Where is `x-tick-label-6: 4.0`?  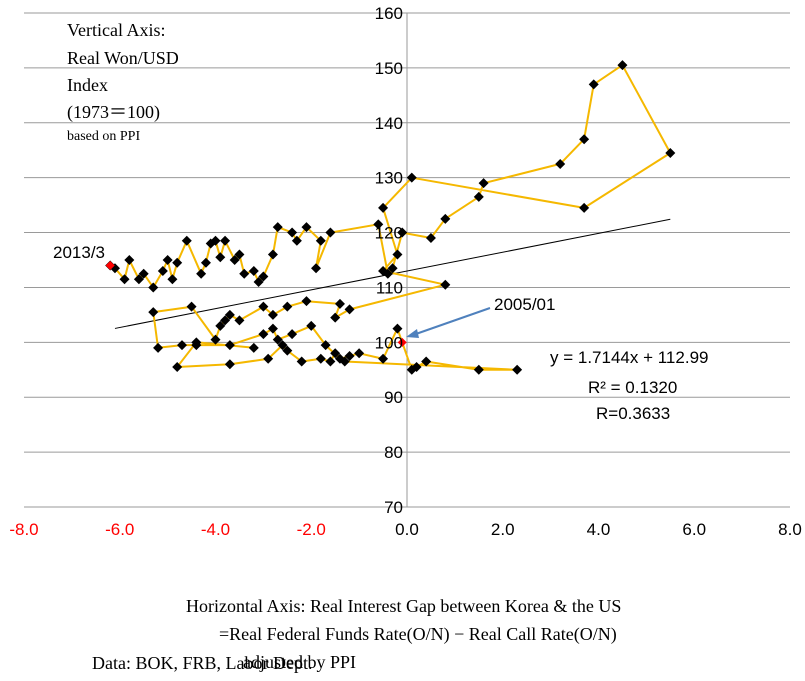 x-tick-label-6: 4.0 is located at coordinates (599, 529).